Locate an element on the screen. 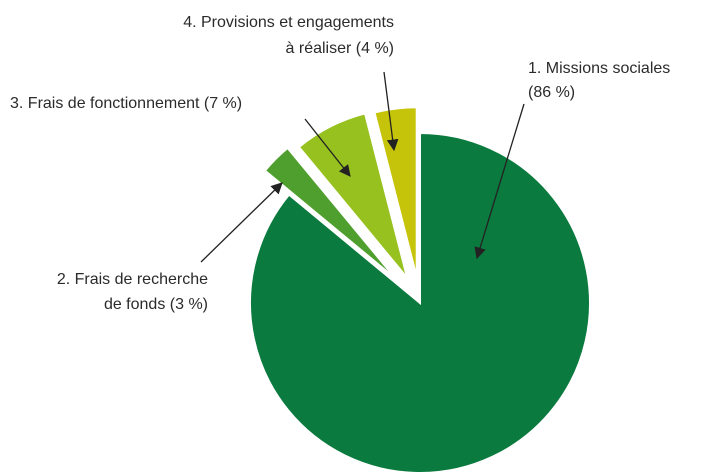  pie-slice-frais-recherche-fonds is located at coordinates (330, 213).